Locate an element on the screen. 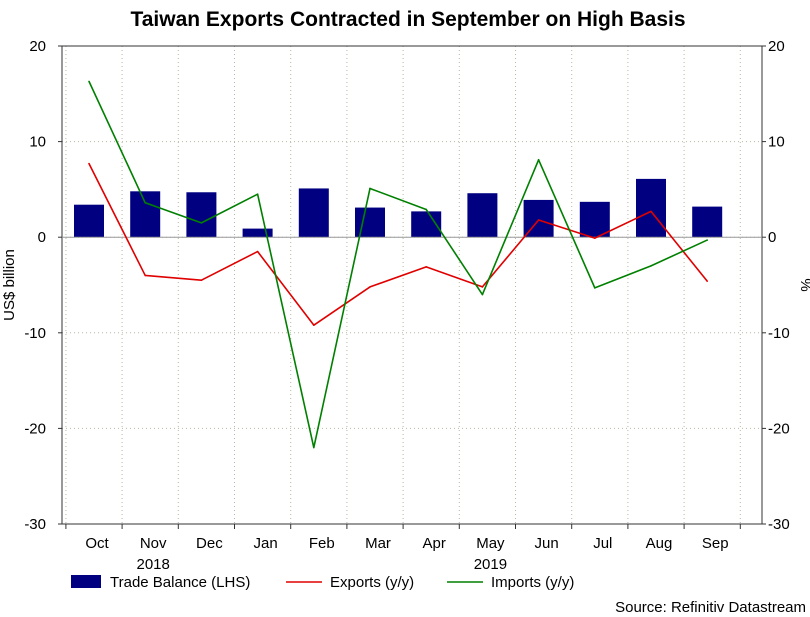  x-tick-label-dec: Dec is located at coordinates (209, 543).